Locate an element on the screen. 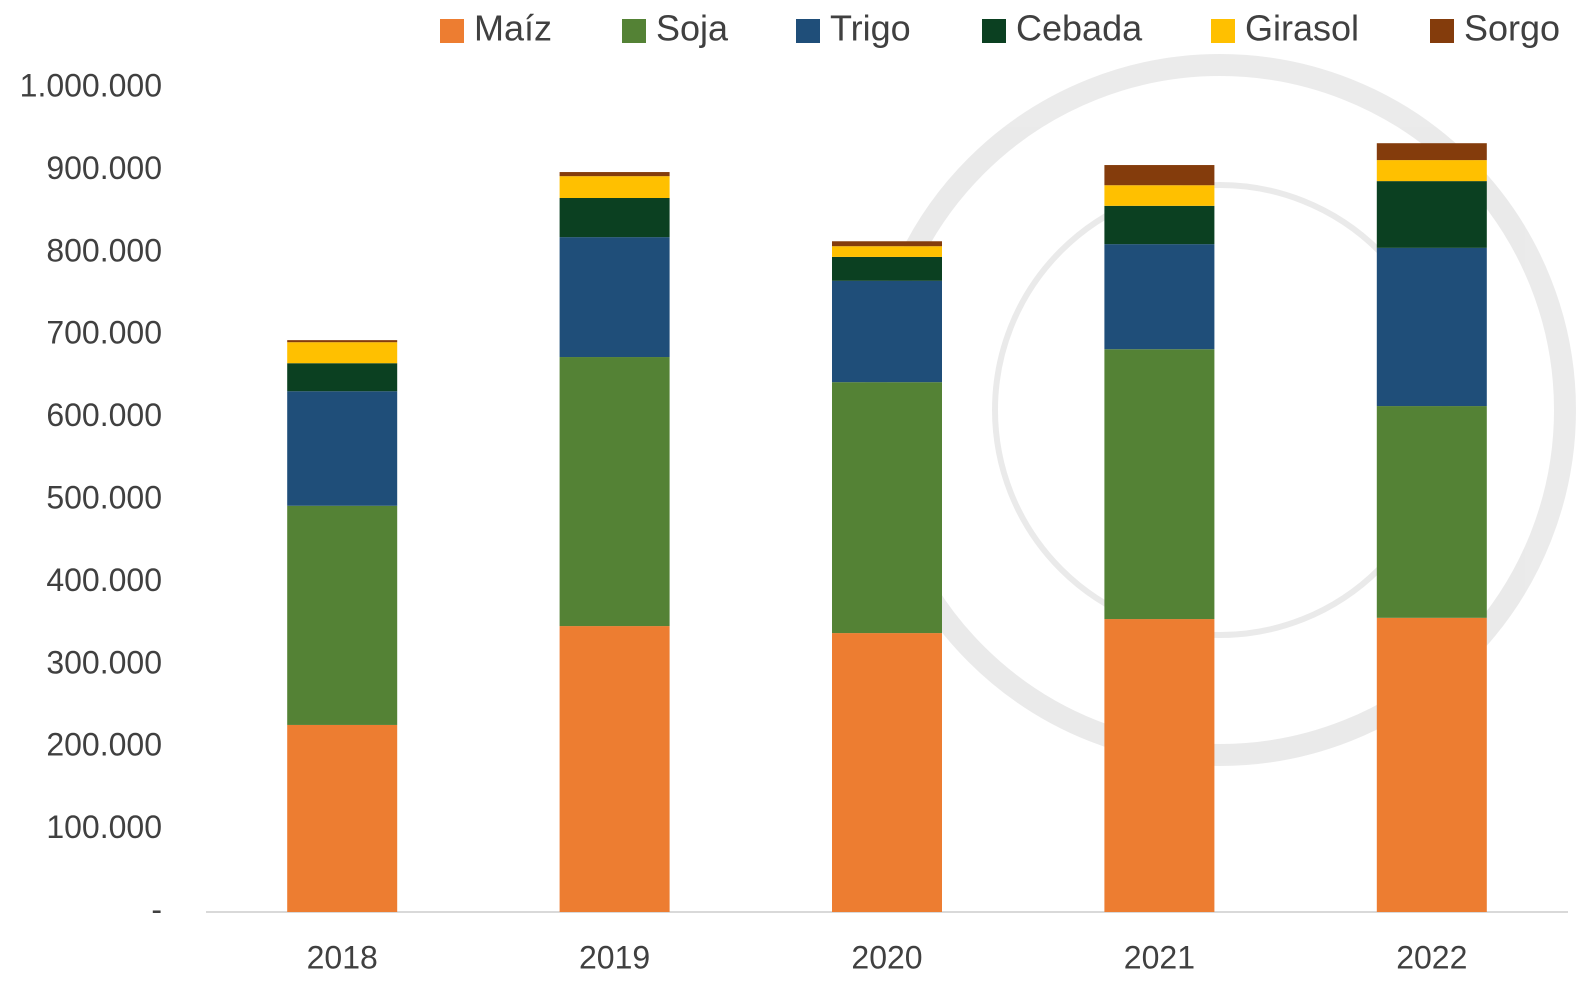  y-tick-label: 400.000 is located at coordinates (104, 580).